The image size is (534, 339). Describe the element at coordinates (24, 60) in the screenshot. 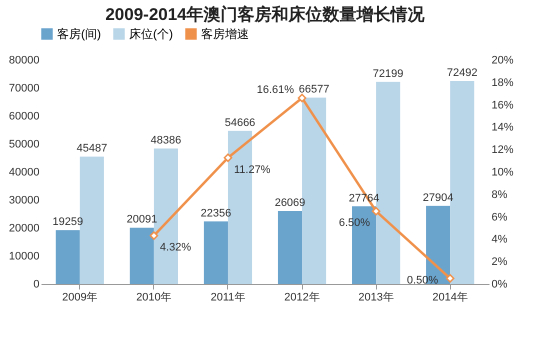

I see `y-tick-label: 80000` at that location.